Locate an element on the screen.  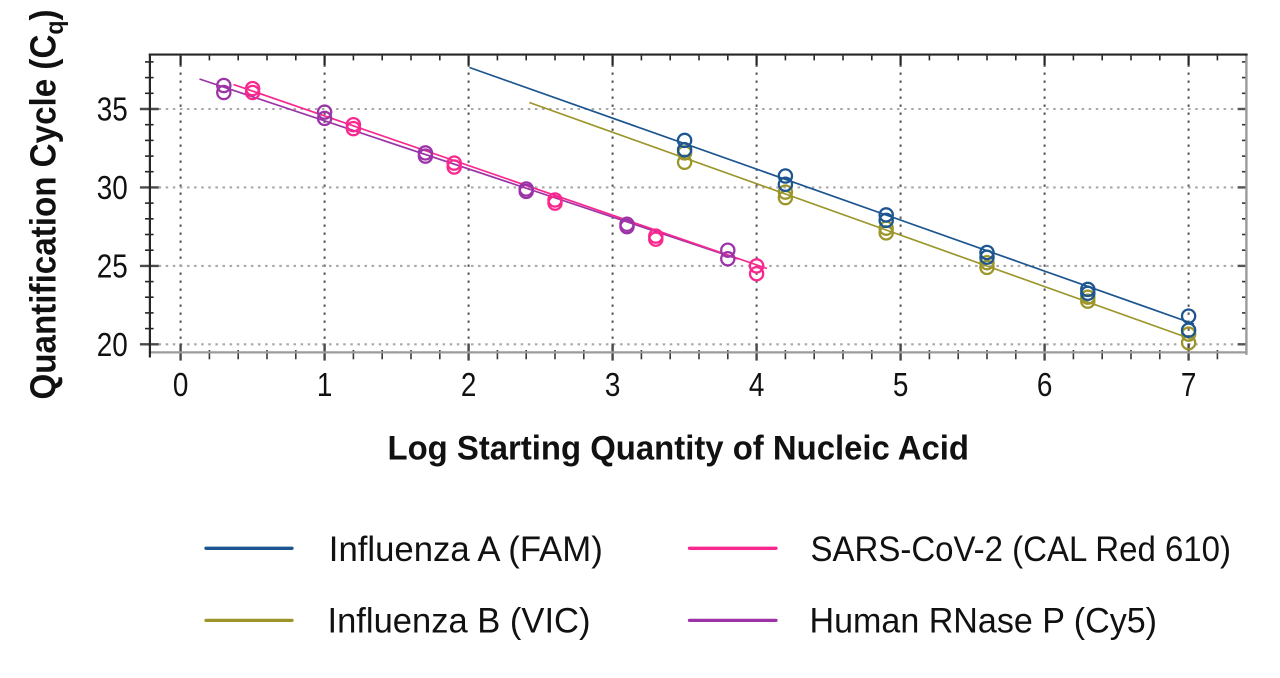
svg-text: 2 is located at coordinates (469, 385).